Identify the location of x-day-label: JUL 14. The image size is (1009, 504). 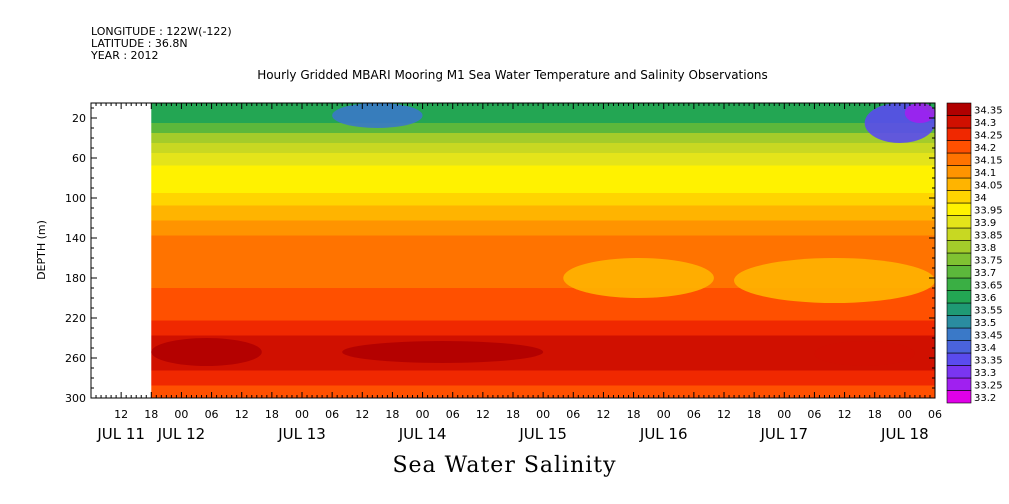
(422, 434).